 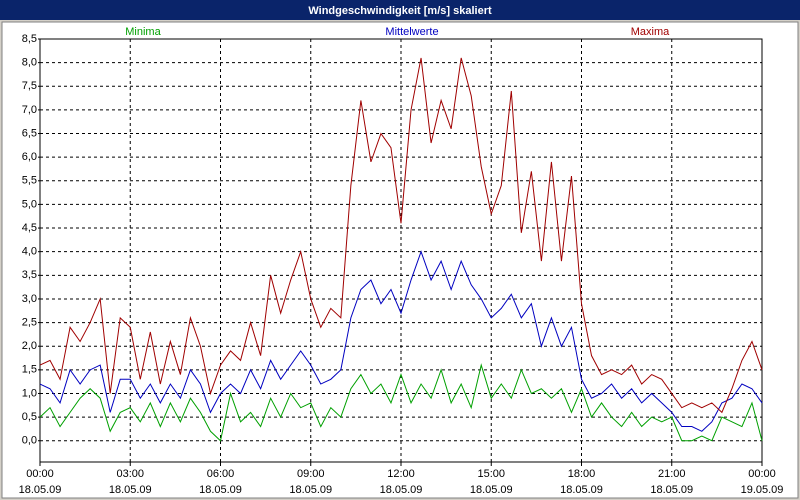 What do you see at coordinates (130, 482) in the screenshot?
I see `x-tick-label: 03:00 18.05.09` at bounding box center [130, 482].